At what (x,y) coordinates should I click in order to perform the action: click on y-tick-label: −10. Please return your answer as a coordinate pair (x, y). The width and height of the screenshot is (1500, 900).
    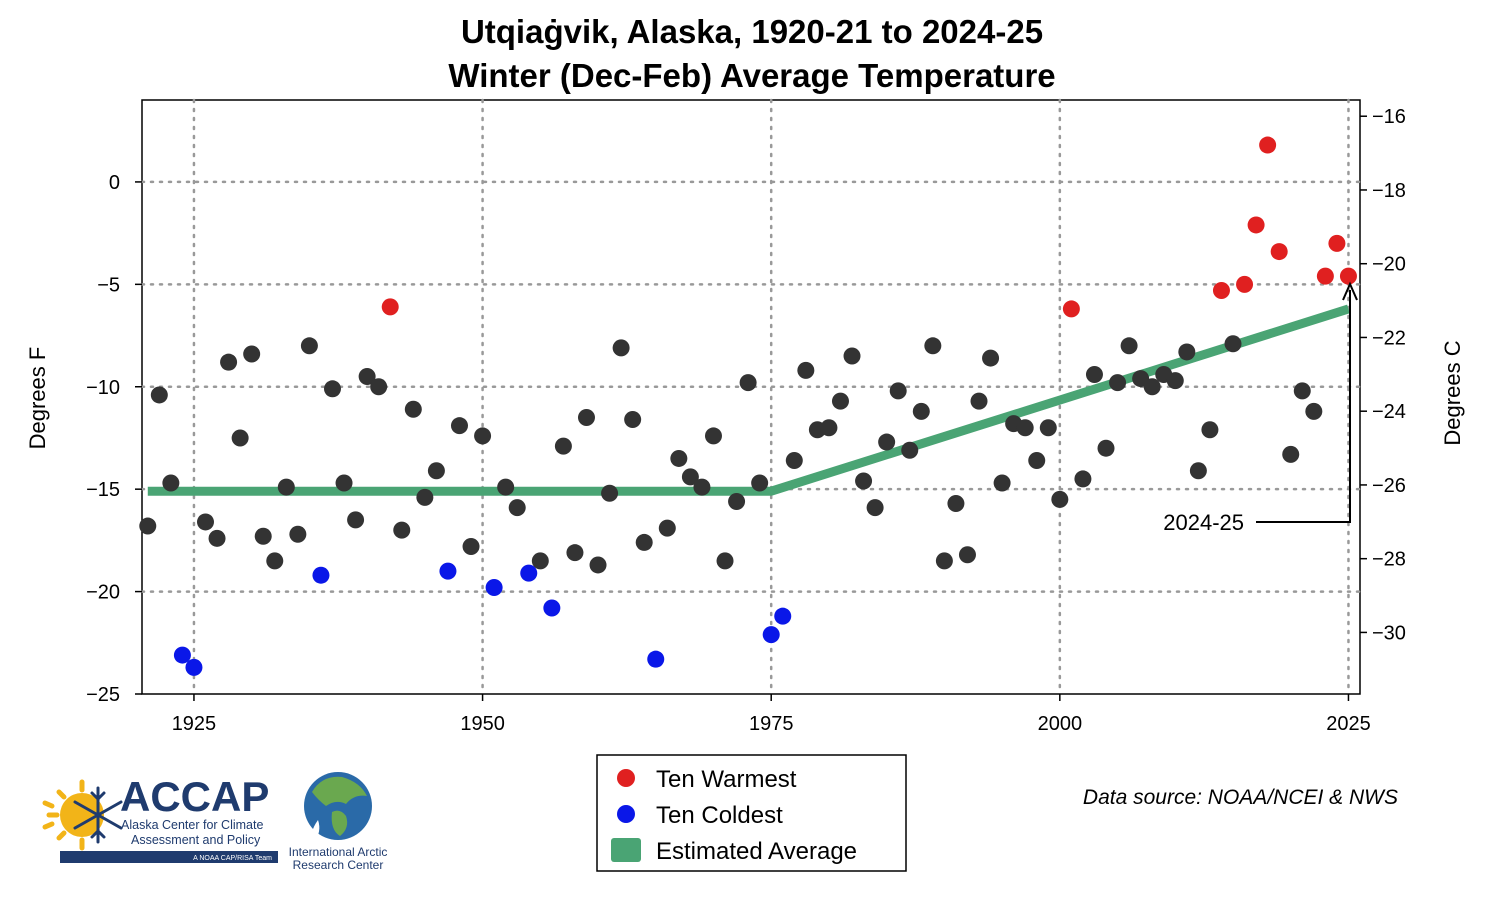
    Looking at the image, I should click on (103, 388).